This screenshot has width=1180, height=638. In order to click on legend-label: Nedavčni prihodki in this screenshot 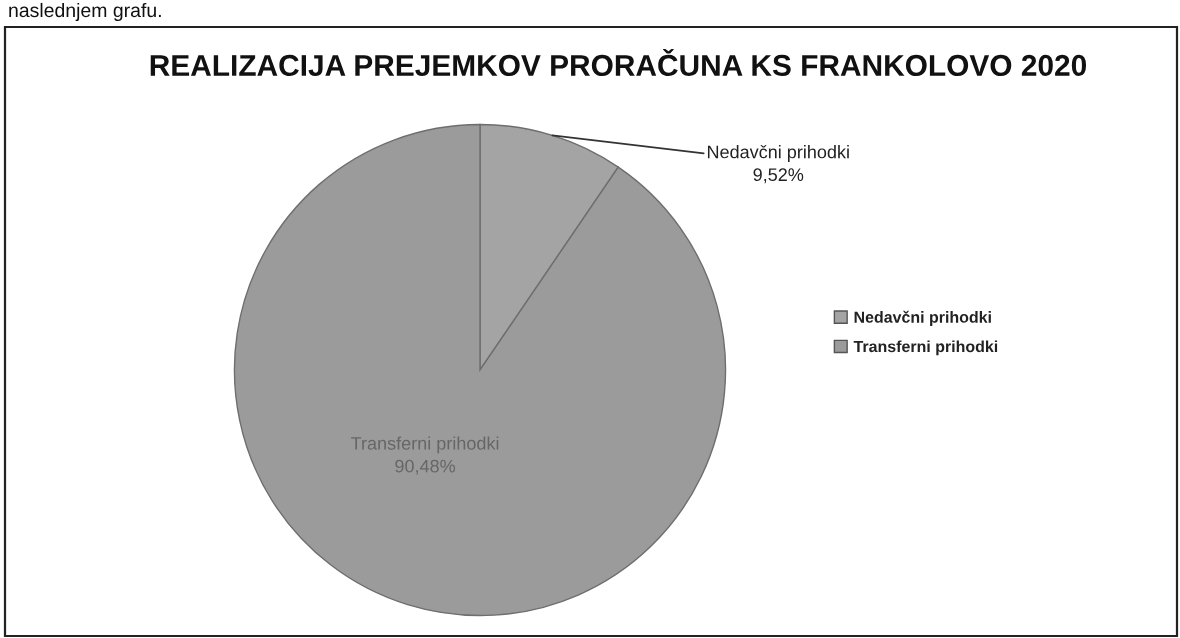, I will do `click(922, 318)`.